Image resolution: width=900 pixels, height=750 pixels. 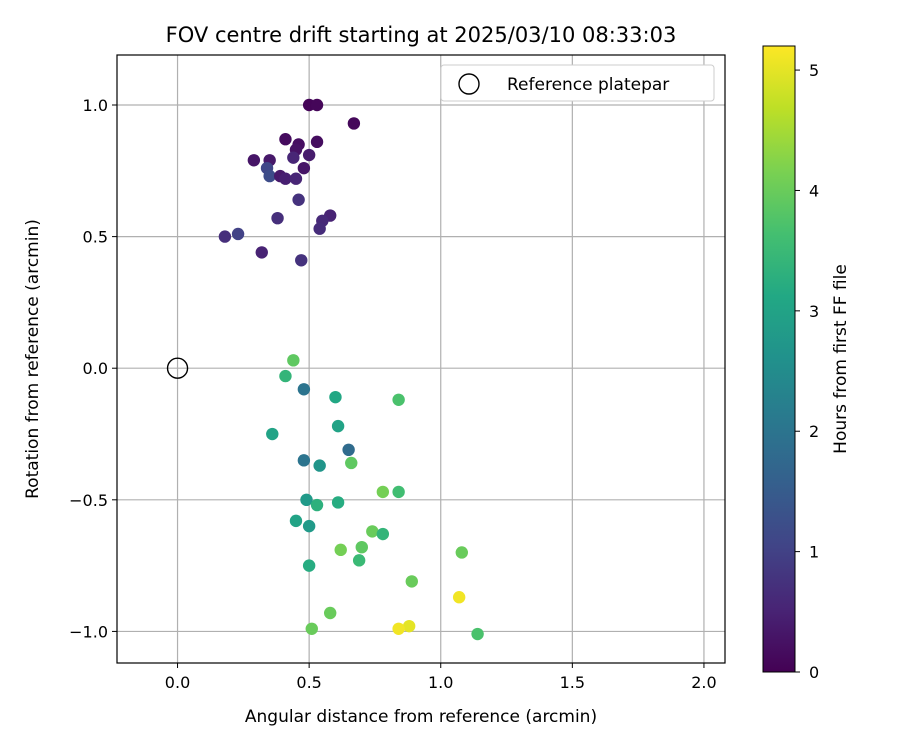 I want to click on x-axis-ticks: 0.0 0.5 1.0 1.5 2.0, so click(x=441, y=677).